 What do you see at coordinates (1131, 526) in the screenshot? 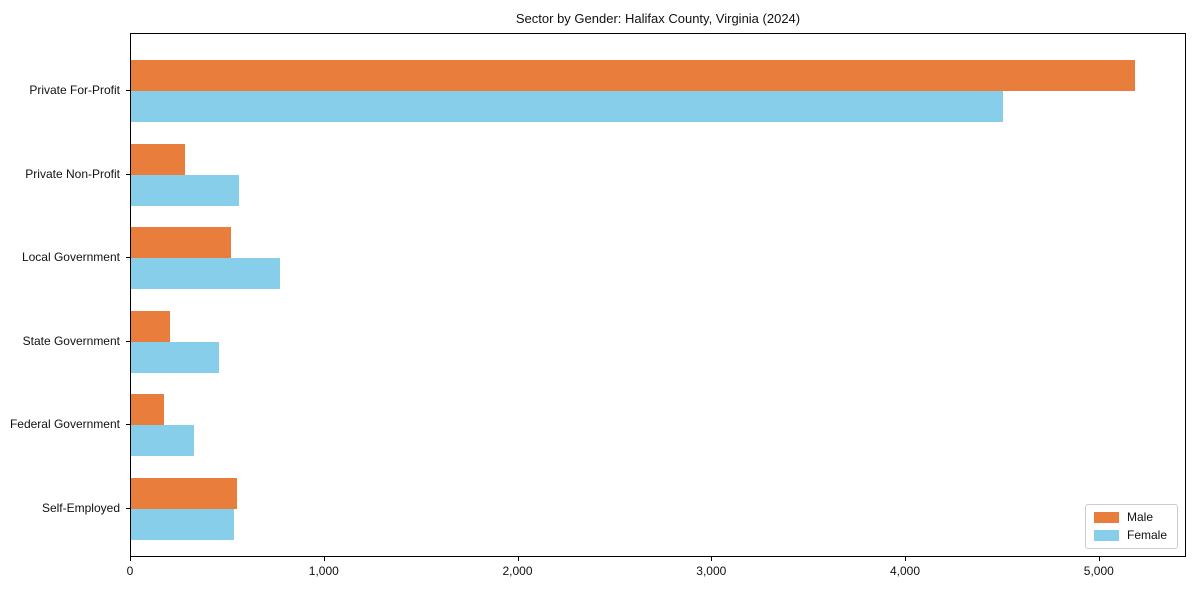
I see `legend: Male Female` at bounding box center [1131, 526].